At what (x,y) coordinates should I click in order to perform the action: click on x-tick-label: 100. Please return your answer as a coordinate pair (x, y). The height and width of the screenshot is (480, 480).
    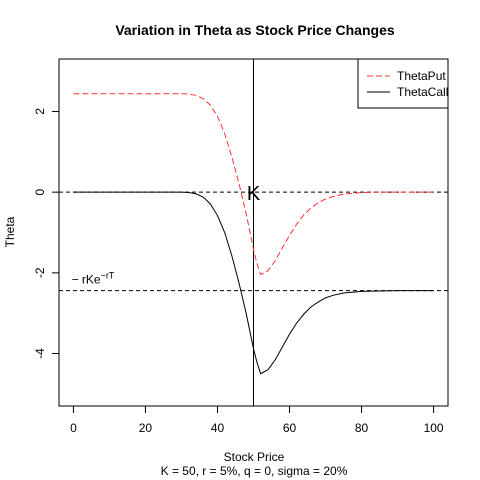
    Looking at the image, I should click on (434, 428).